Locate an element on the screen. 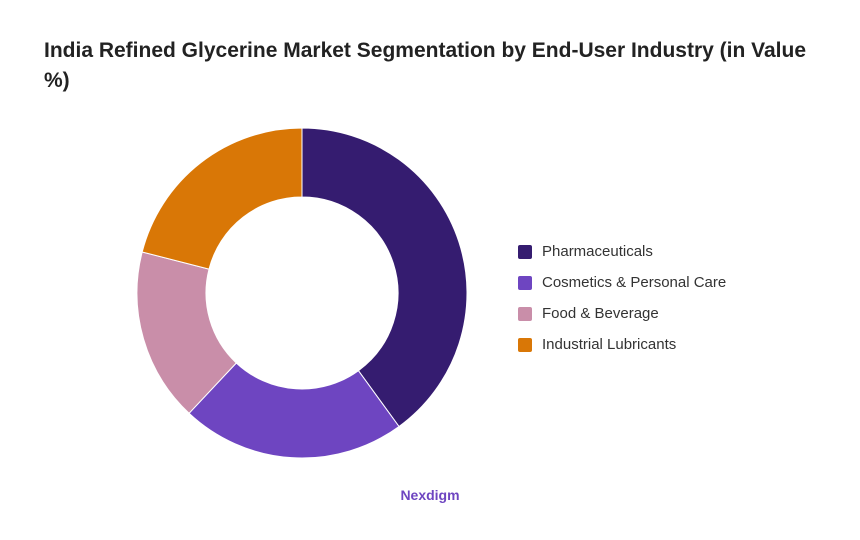 The image size is (860, 540). legend-label: Food & Beverage is located at coordinates (600, 313).